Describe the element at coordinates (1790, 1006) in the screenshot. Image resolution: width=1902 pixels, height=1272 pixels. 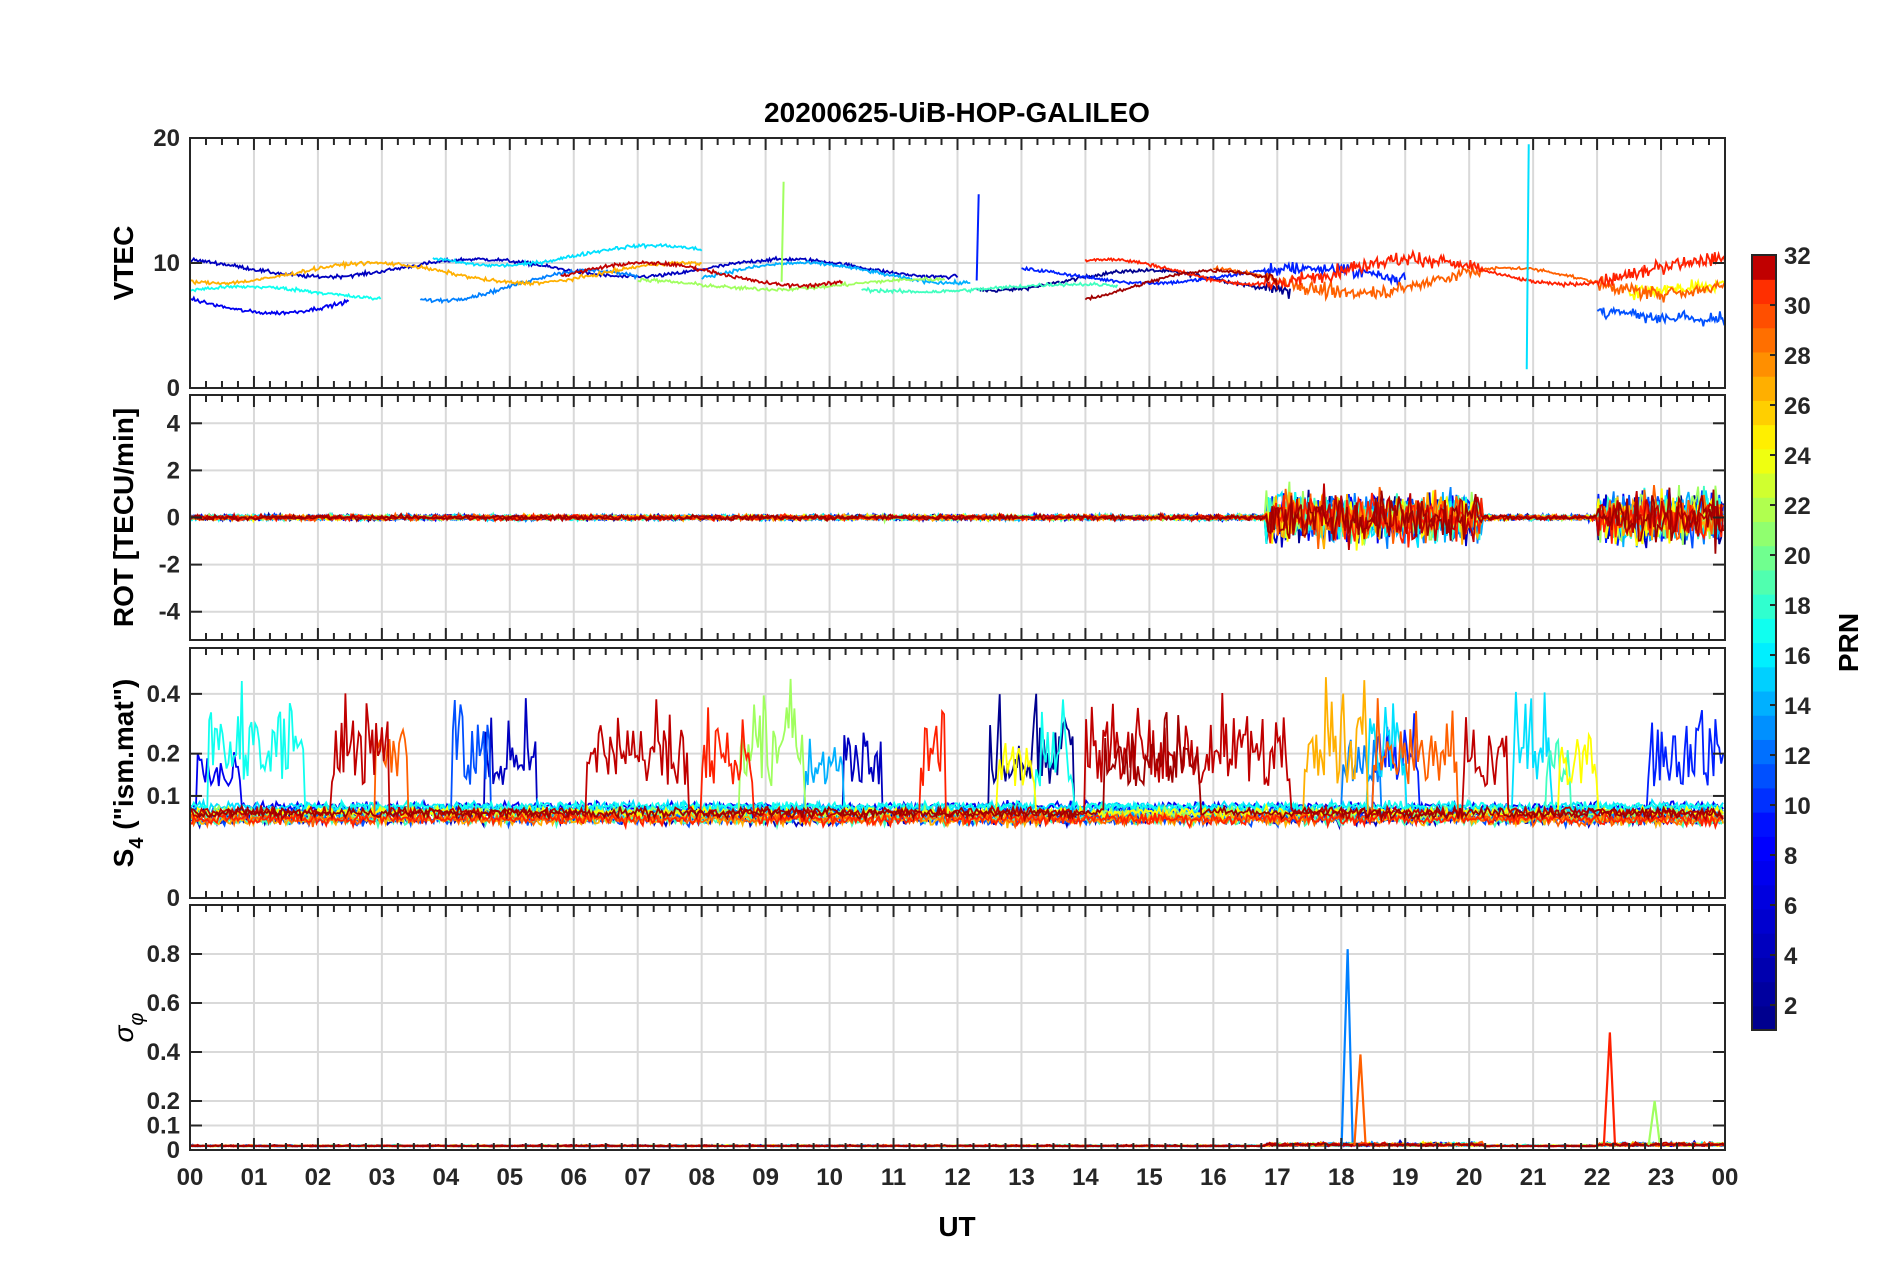
I see `colorbar-tick-label: 2` at that location.